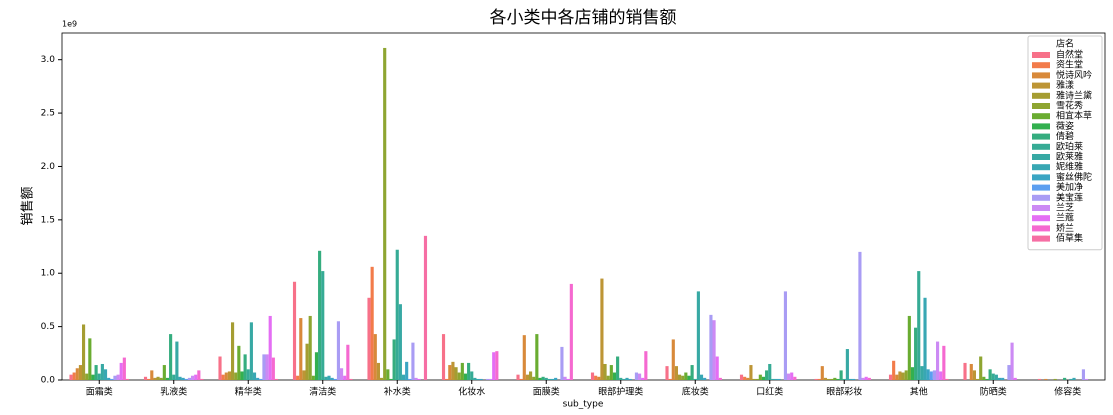 The width and height of the screenshot is (1113, 415). What do you see at coordinates (919, 392) in the screenshot?
I see `x-tick-label: 其他` at bounding box center [919, 392].